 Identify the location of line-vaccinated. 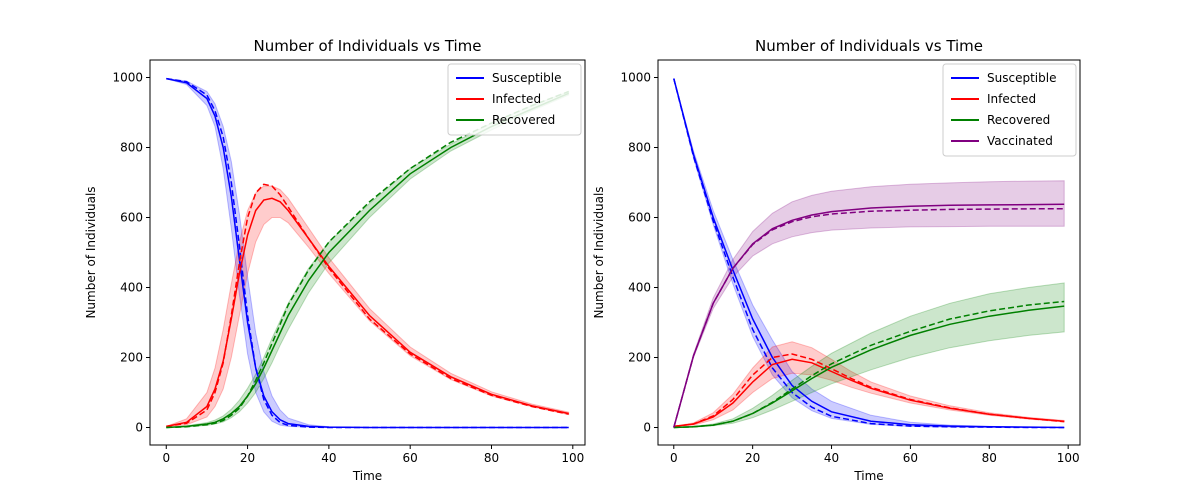
(869, 315).